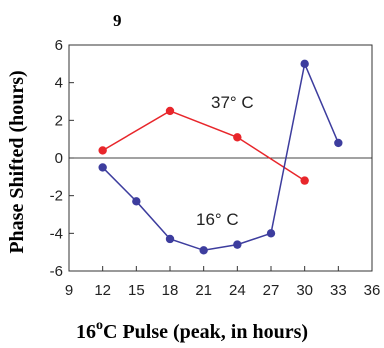 The image size is (384, 348). I want to click on x-tick-label: 12, so click(102, 290).